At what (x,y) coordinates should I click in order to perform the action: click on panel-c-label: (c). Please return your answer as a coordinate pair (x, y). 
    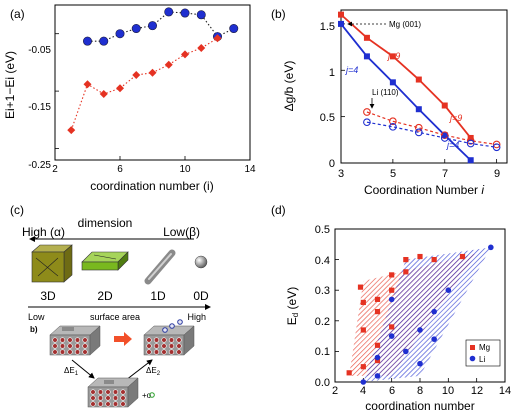
    Looking at the image, I should click on (17, 210).